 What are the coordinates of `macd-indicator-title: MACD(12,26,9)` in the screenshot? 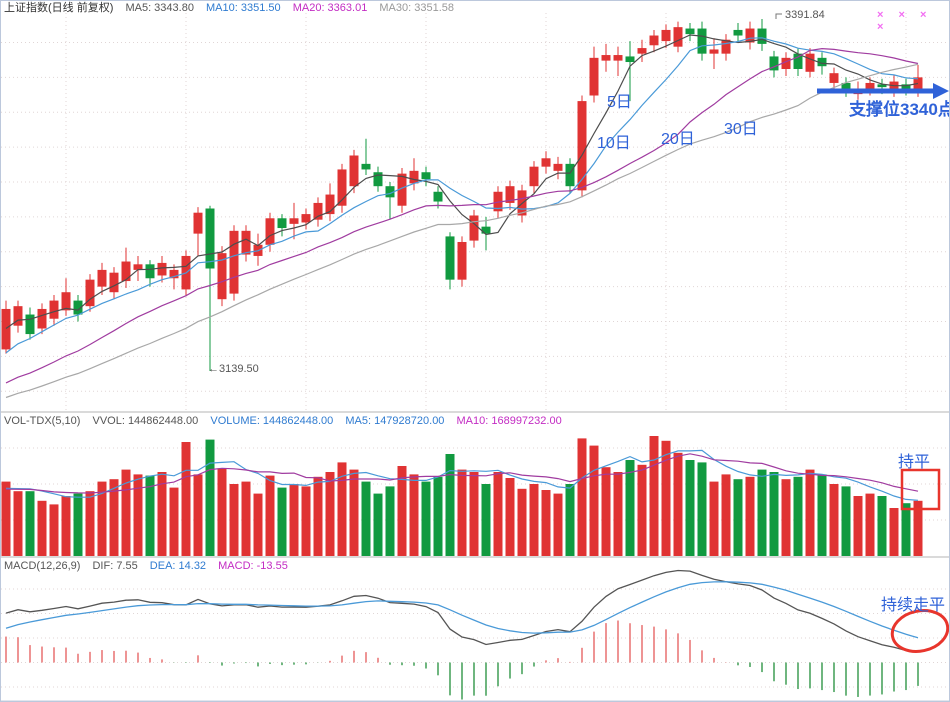 It's located at (42, 566).